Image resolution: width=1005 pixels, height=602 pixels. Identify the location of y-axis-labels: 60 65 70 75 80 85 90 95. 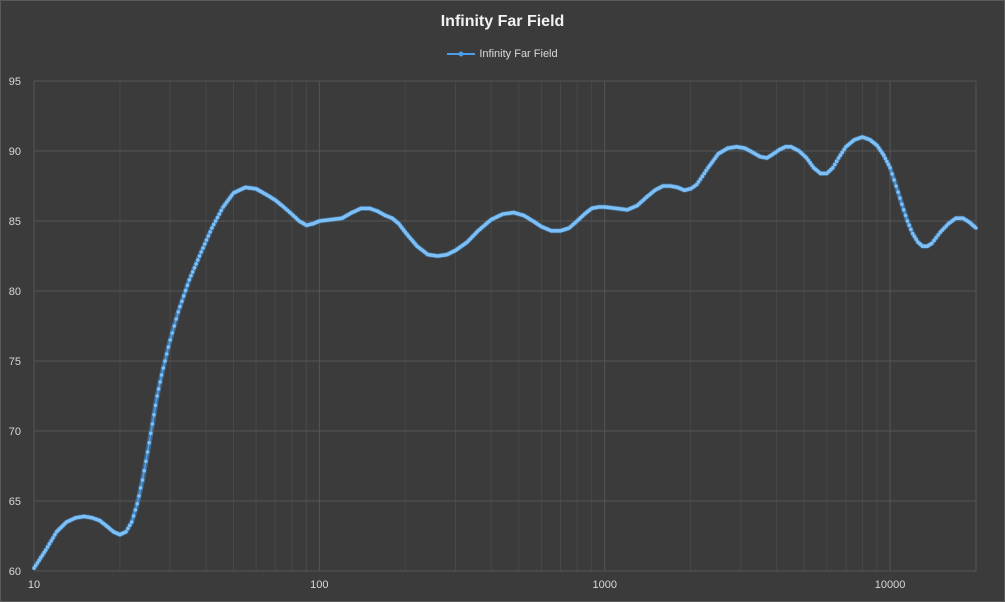
(15, 327).